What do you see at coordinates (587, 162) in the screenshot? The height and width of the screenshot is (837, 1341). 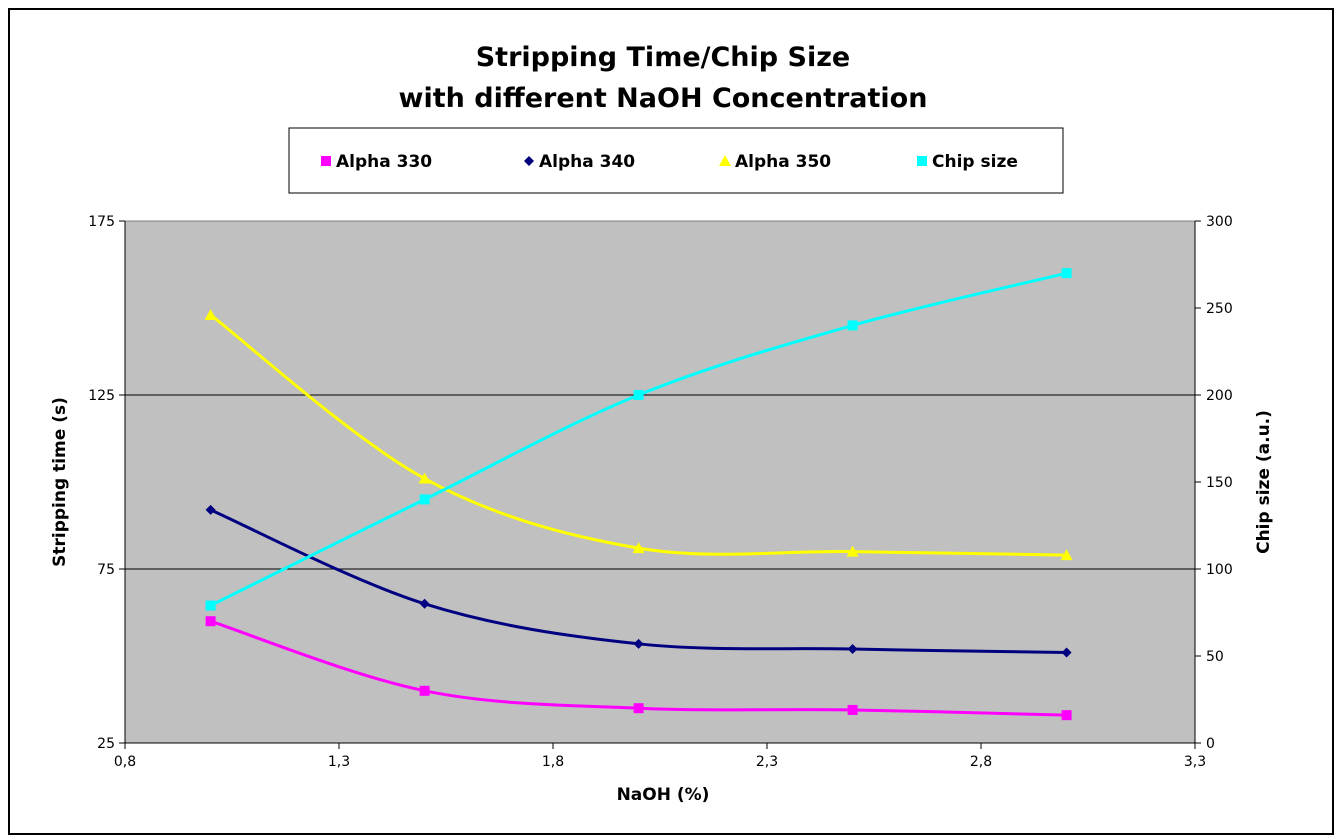 I see `legend-label-alpha-340: Alpha 340` at bounding box center [587, 162].